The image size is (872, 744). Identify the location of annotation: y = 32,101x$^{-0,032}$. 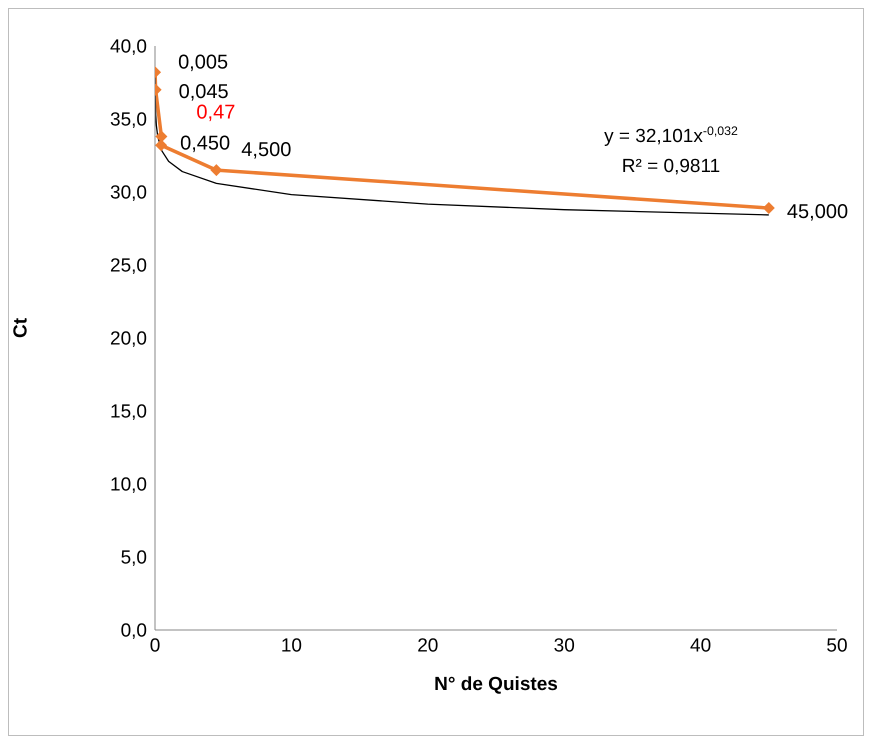
(671, 135).